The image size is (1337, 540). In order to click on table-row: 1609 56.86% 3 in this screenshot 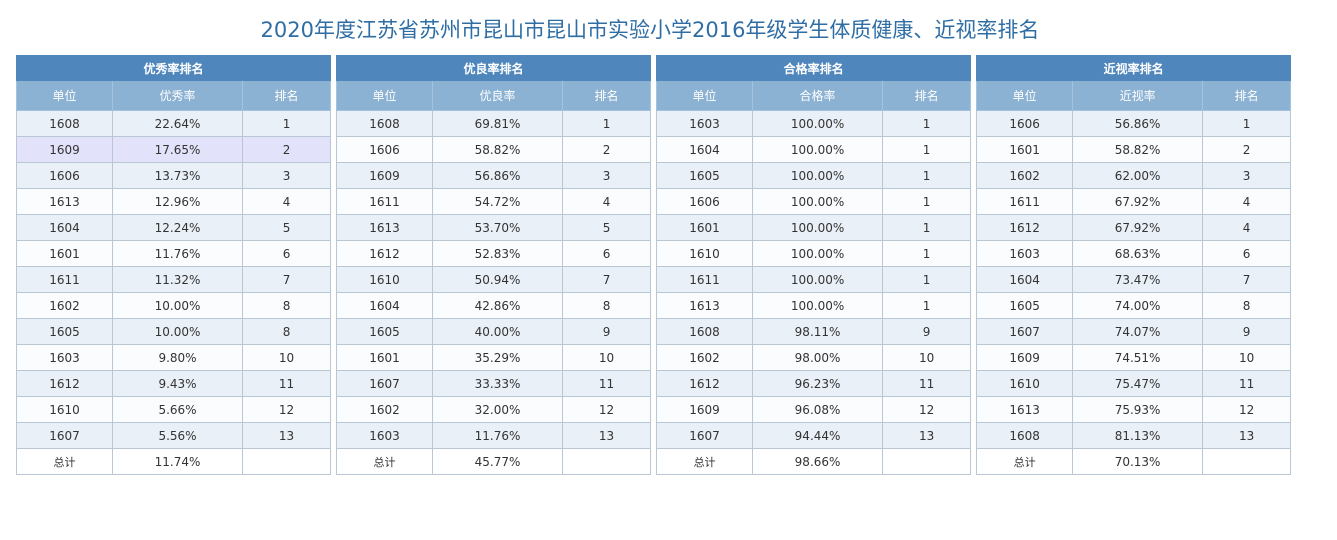, I will do `click(494, 175)`.